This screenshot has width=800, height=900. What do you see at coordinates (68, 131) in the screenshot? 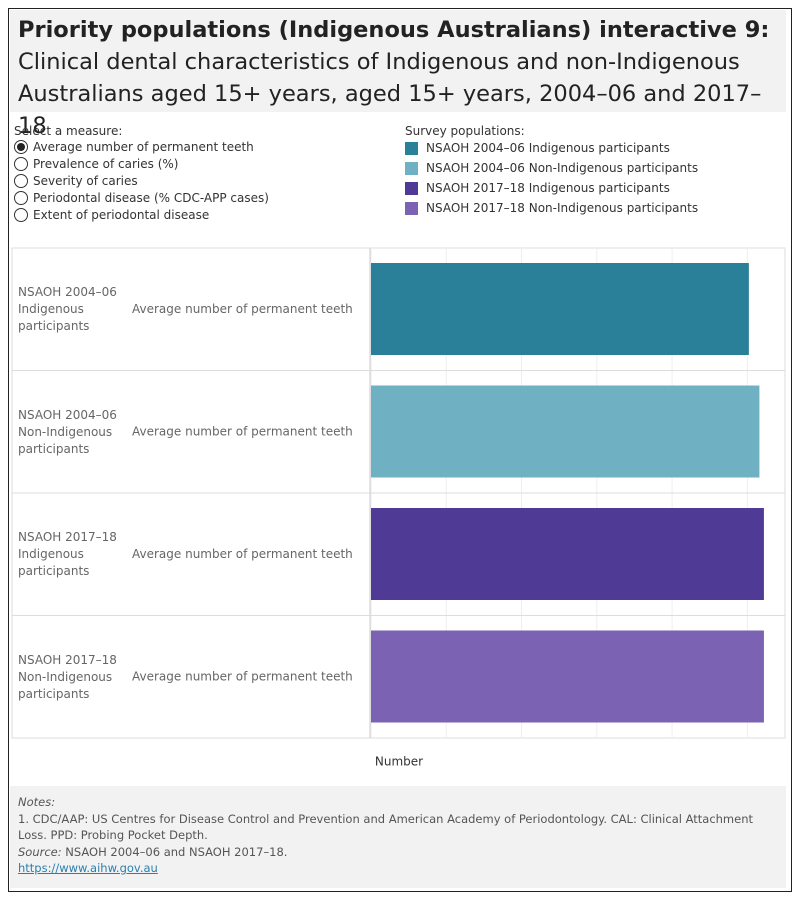
I see `measure-label: Select a measure:` at bounding box center [68, 131].